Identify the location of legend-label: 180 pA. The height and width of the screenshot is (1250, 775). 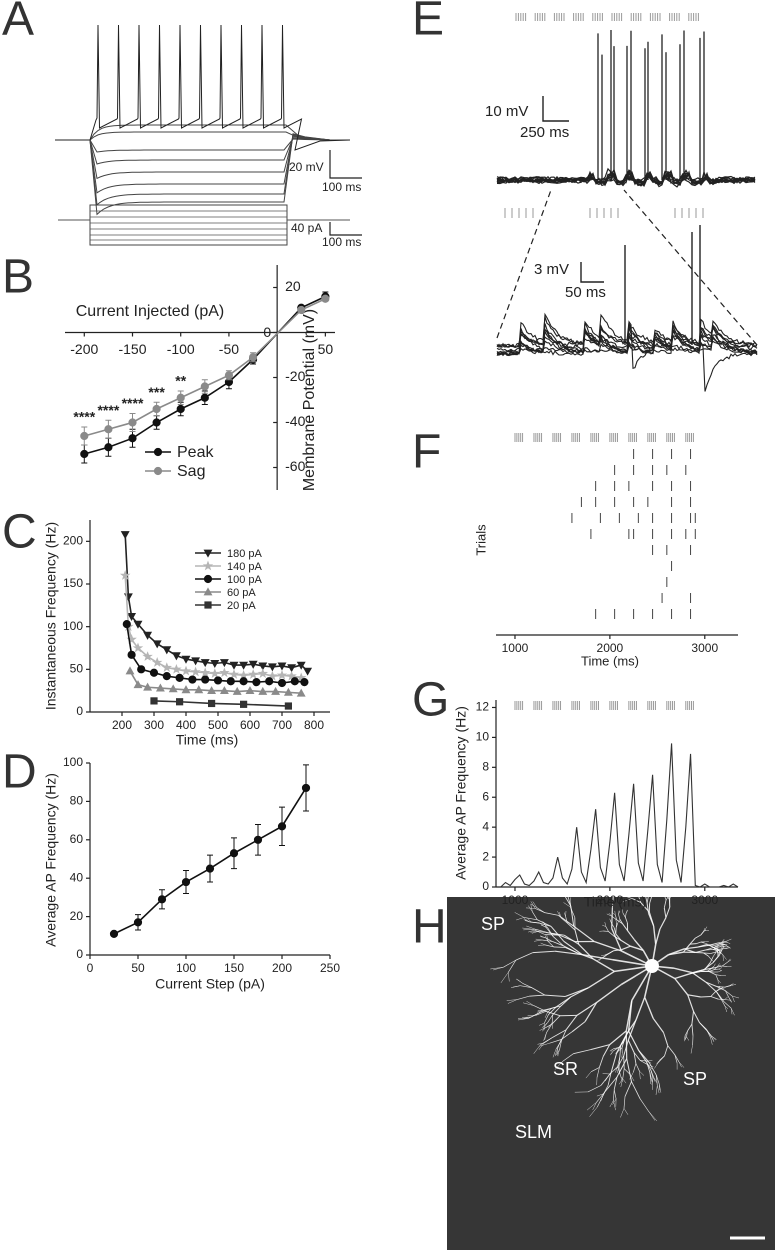
(245, 554).